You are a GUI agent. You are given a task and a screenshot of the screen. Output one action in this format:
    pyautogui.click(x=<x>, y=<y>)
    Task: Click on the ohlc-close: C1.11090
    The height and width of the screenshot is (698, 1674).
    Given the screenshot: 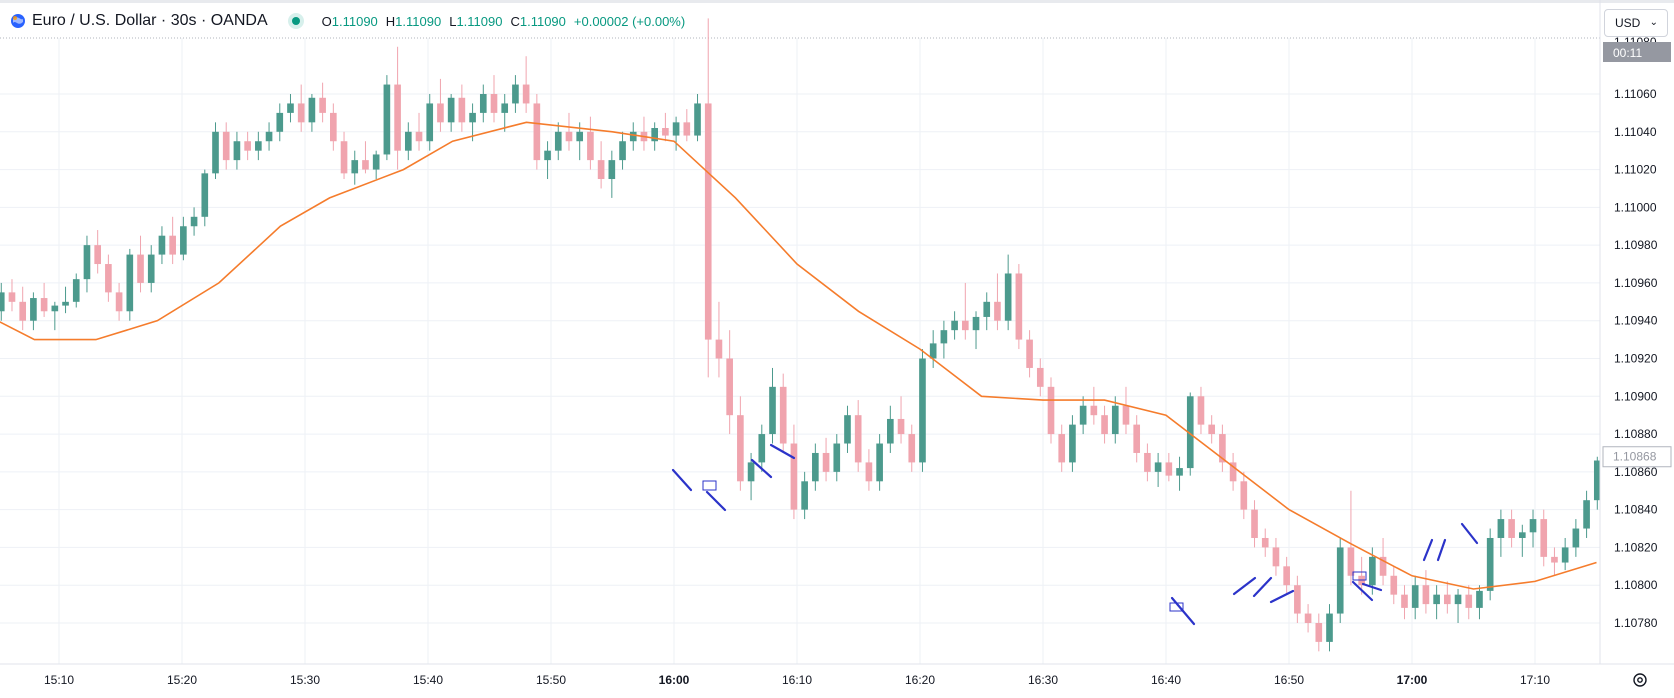 What is the action you would take?
    pyautogui.click(x=538, y=21)
    